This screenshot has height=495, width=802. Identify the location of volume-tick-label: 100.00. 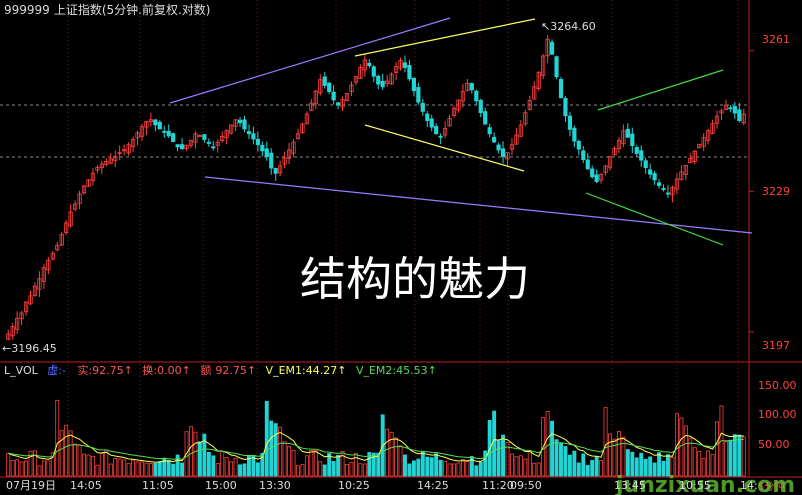
(777, 414).